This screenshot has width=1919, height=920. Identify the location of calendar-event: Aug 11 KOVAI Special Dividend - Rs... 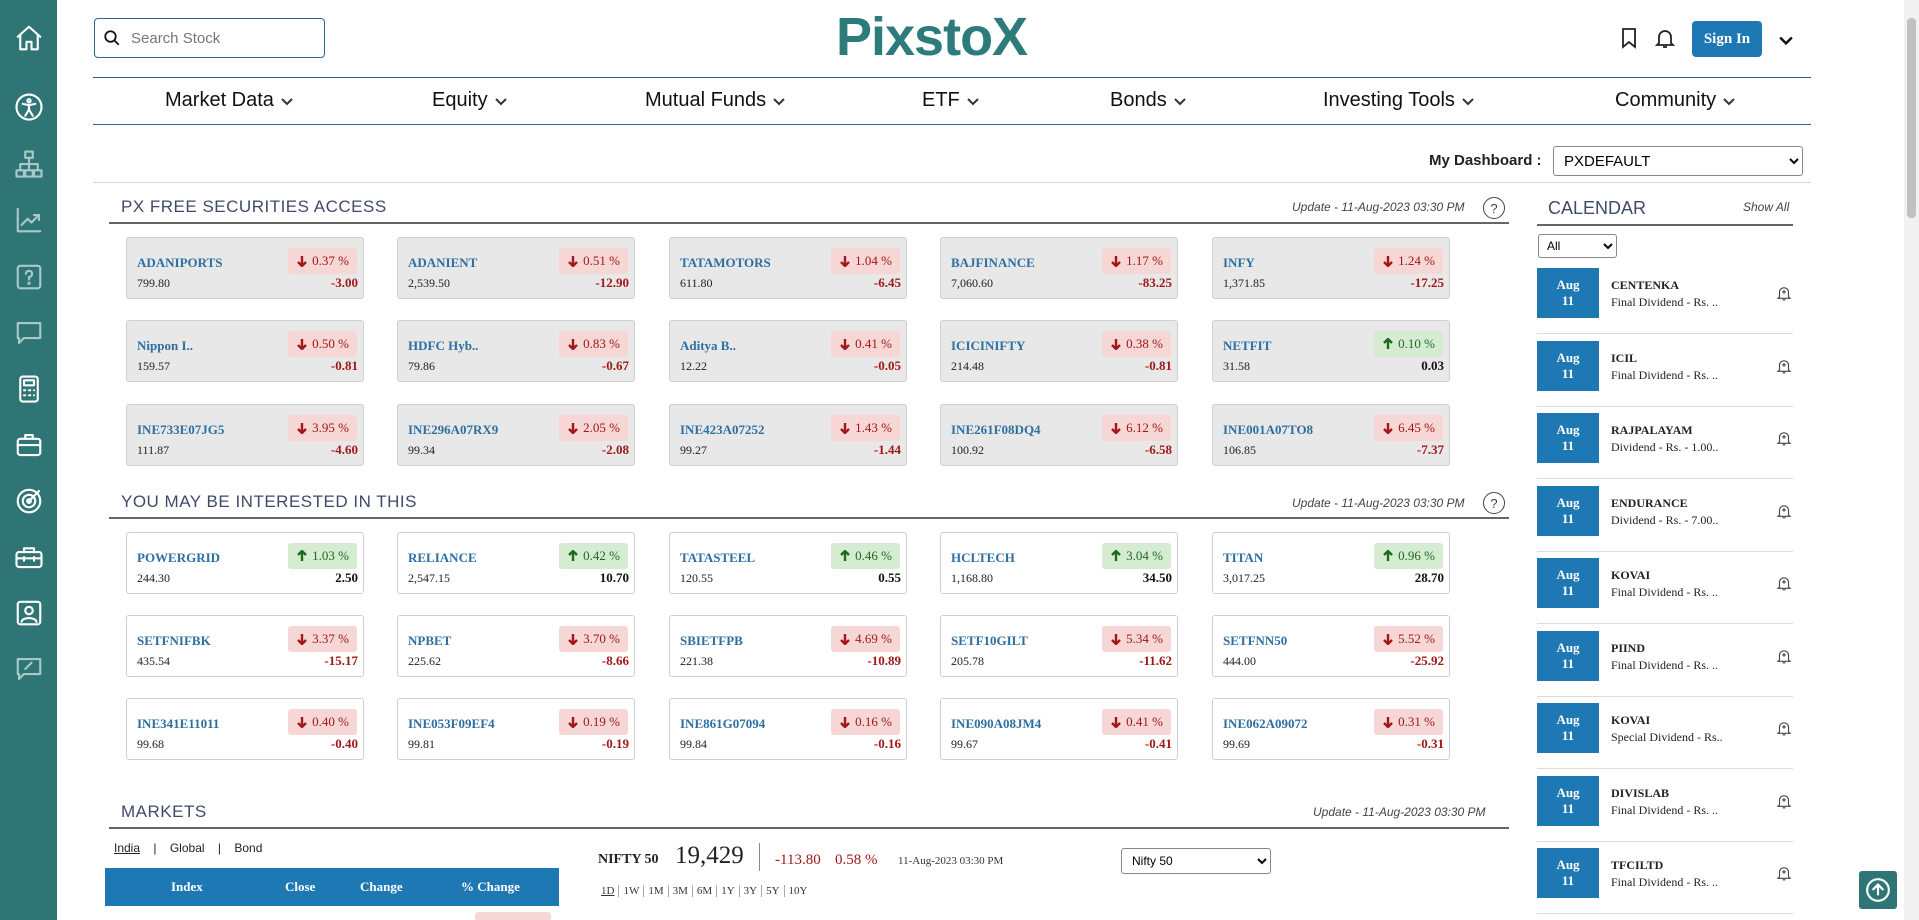
(1665, 734).